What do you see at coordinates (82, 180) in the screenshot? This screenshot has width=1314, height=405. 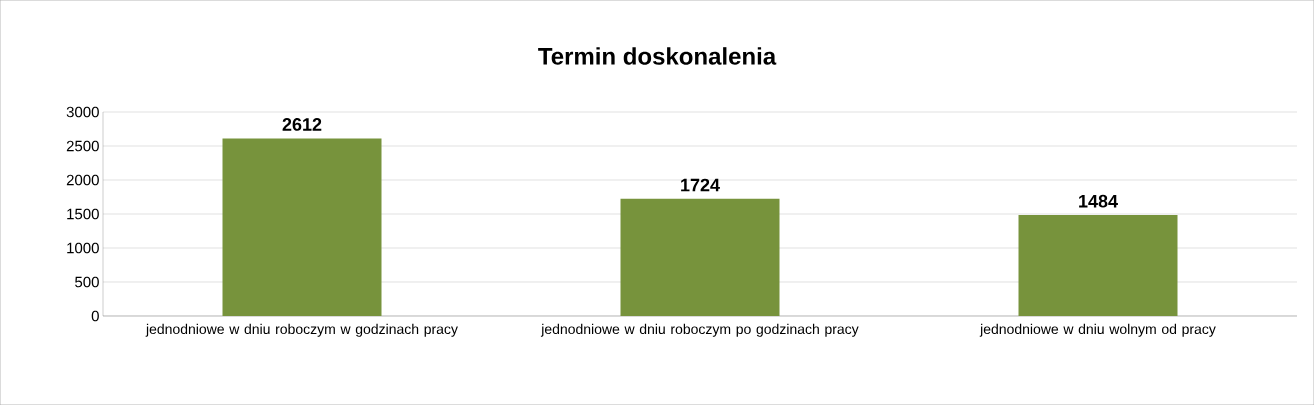 I see `y-tick-label: 2000` at bounding box center [82, 180].